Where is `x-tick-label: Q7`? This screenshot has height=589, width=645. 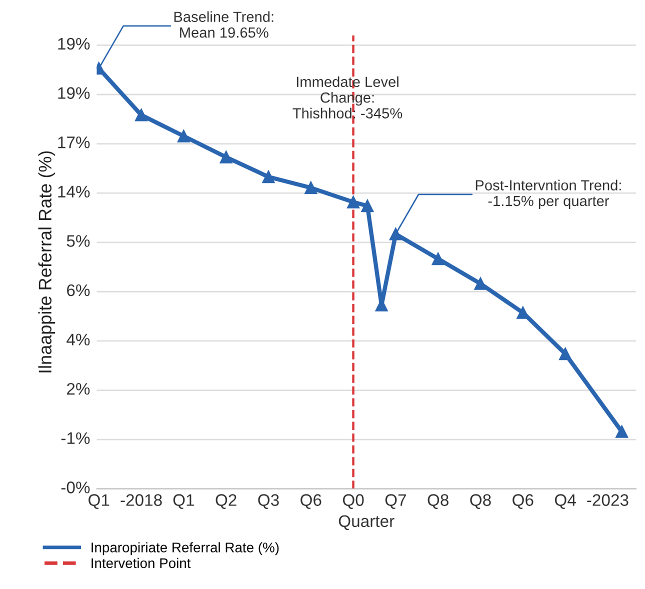
x-tick-label: Q7 is located at coordinates (395, 501).